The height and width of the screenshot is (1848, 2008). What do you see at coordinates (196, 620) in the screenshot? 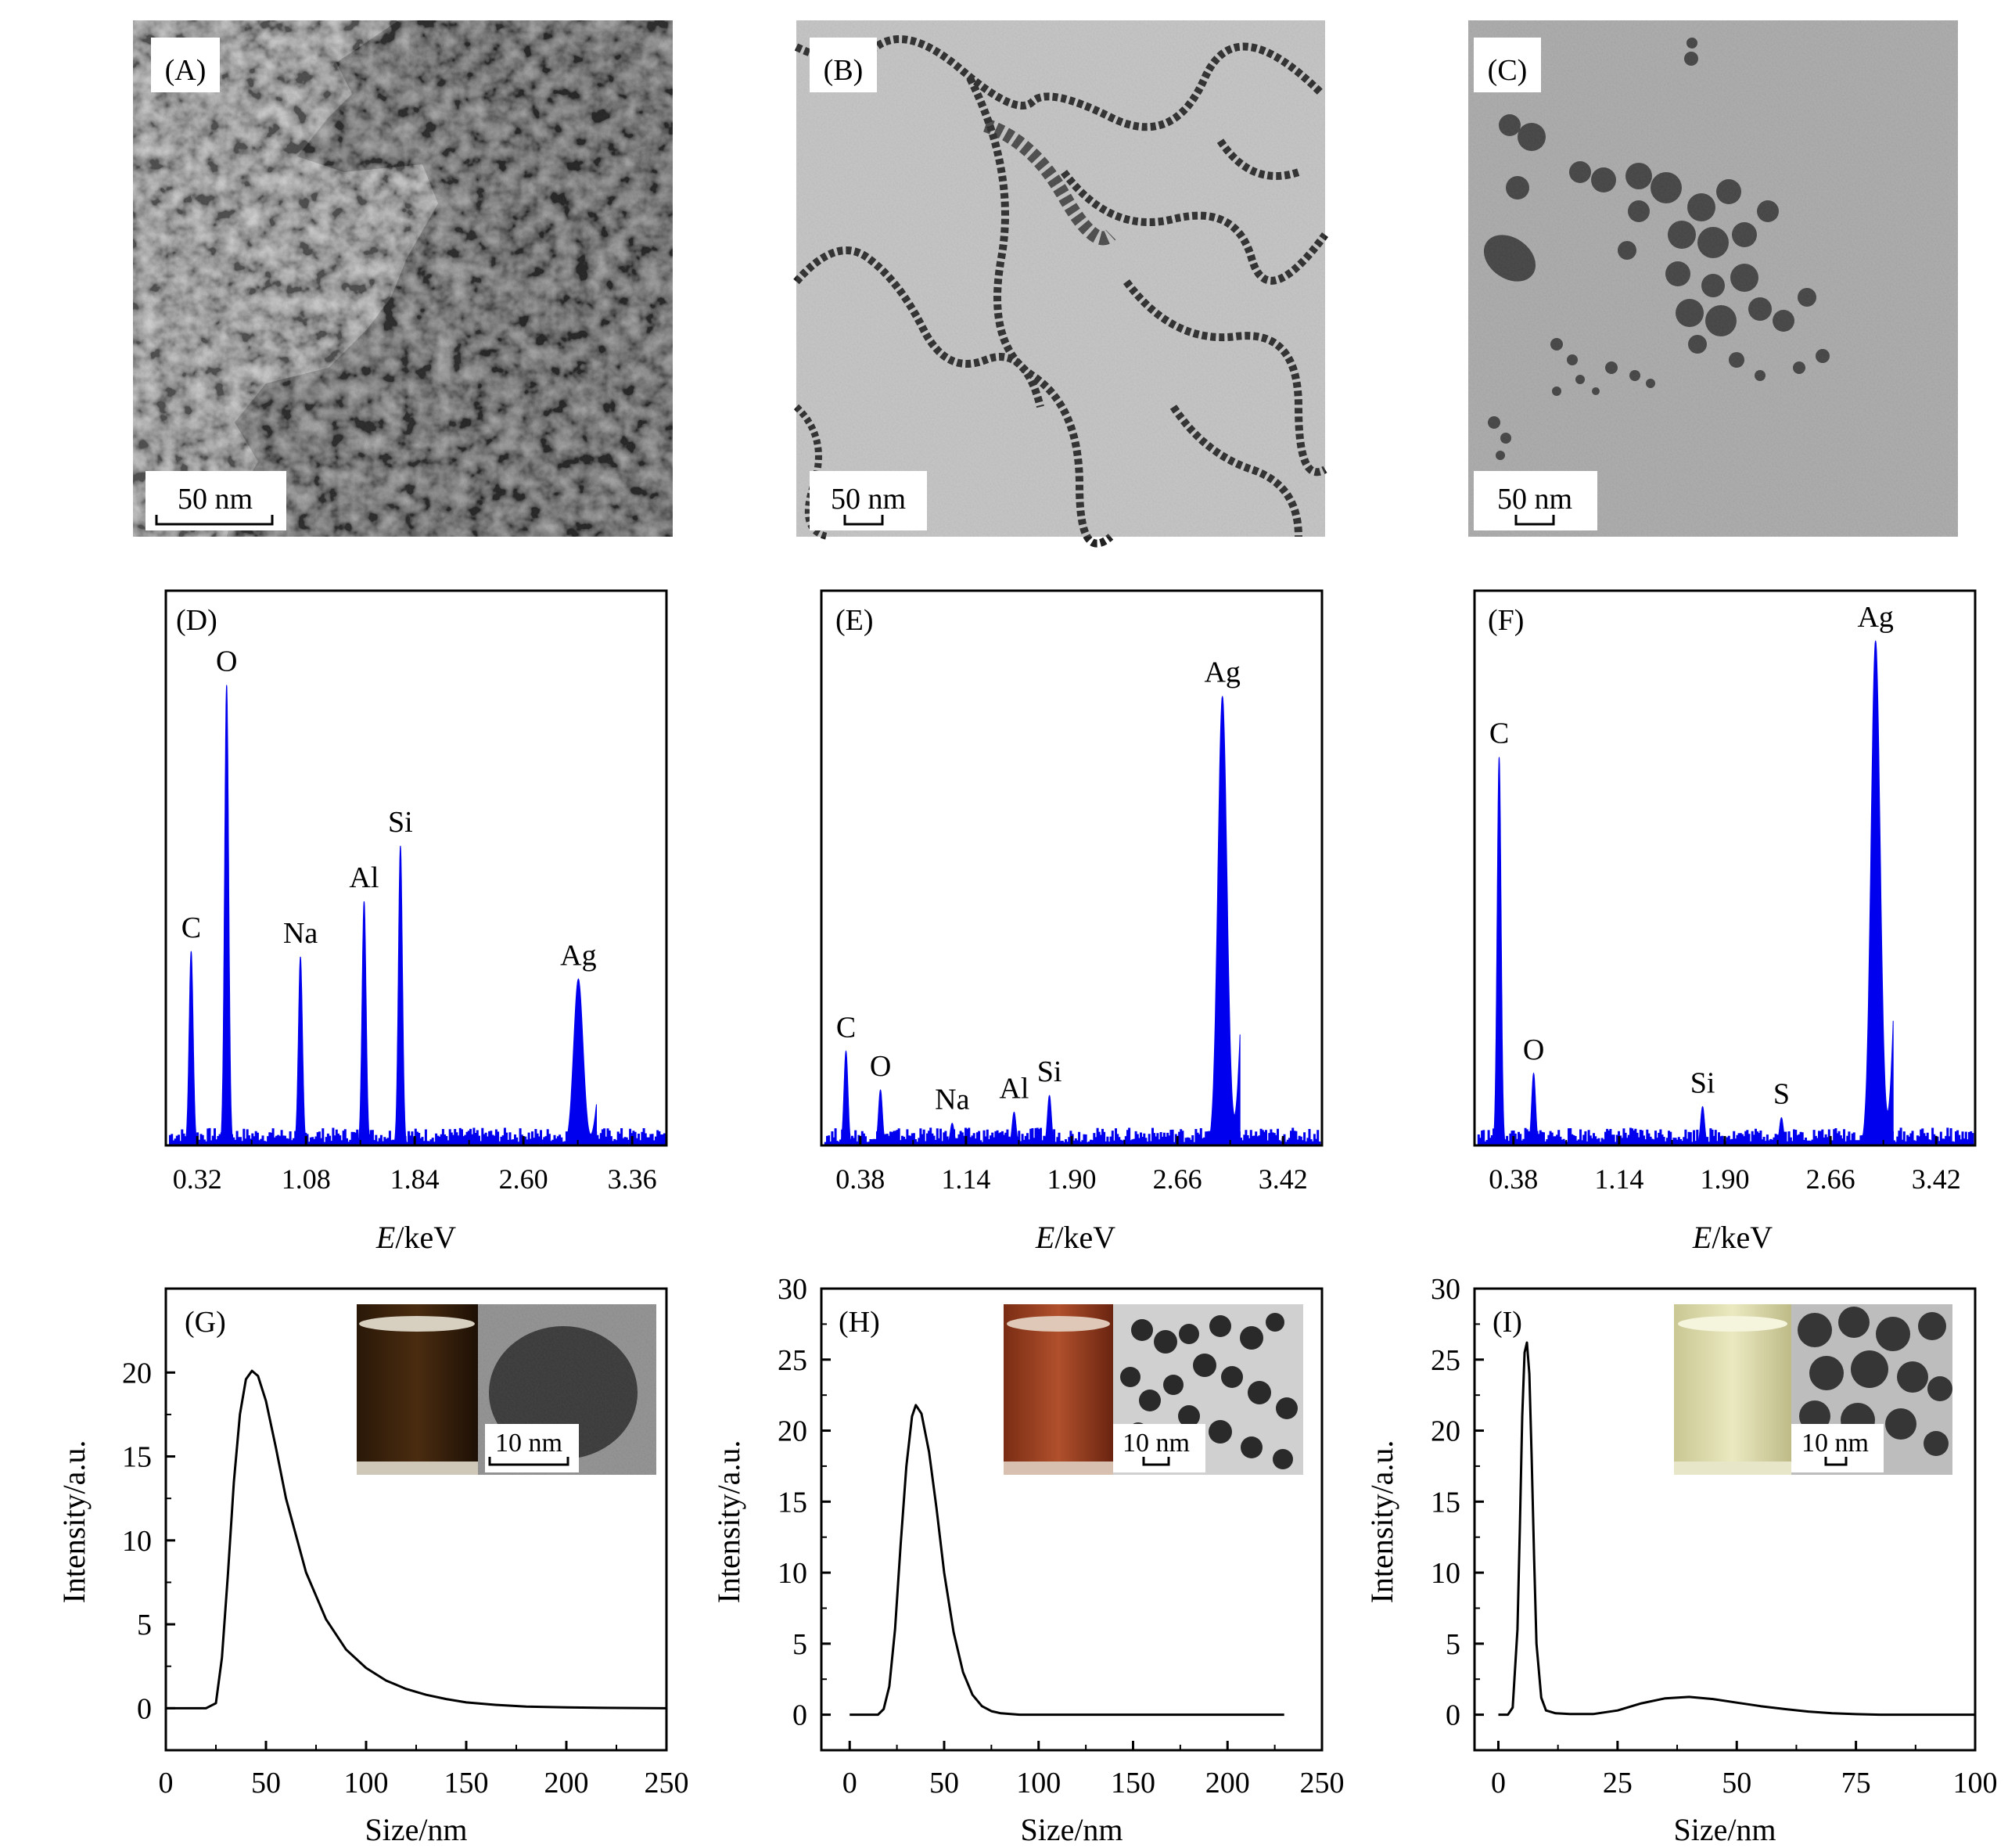
I see `panel-label: (D)` at bounding box center [196, 620].